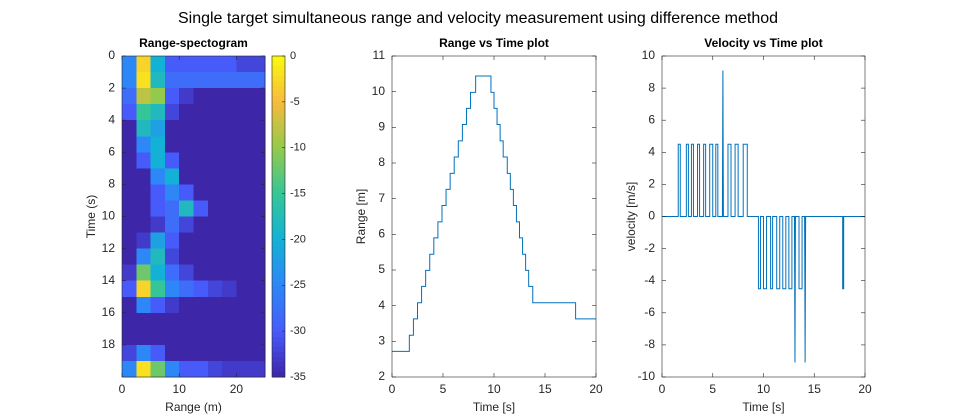  What do you see at coordinates (193, 43) in the screenshot?
I see `axes-title: Range-spectogram` at bounding box center [193, 43].